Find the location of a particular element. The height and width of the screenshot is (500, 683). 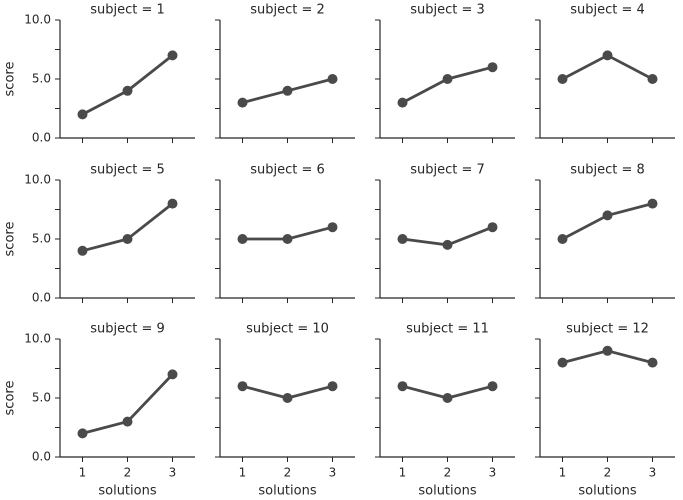

panel-title: subject = 3 is located at coordinates (447, 10).